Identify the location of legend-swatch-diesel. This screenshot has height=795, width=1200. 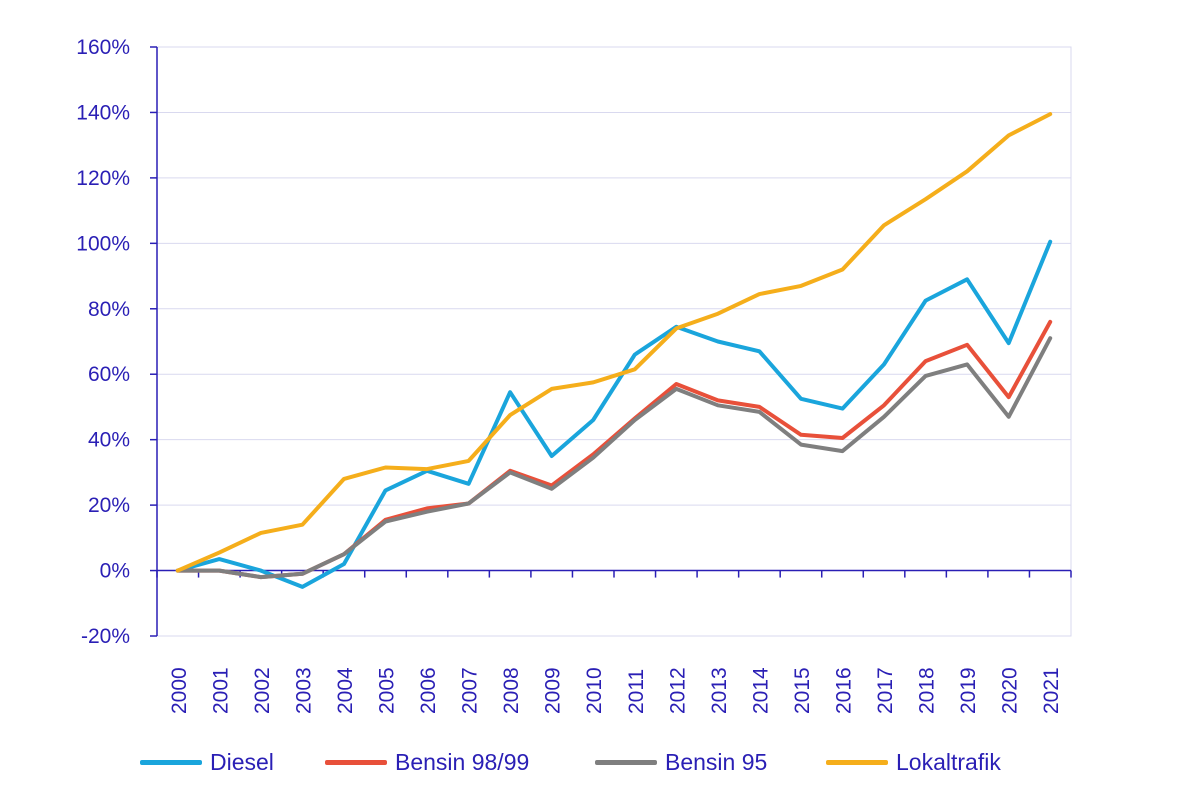
(171, 762).